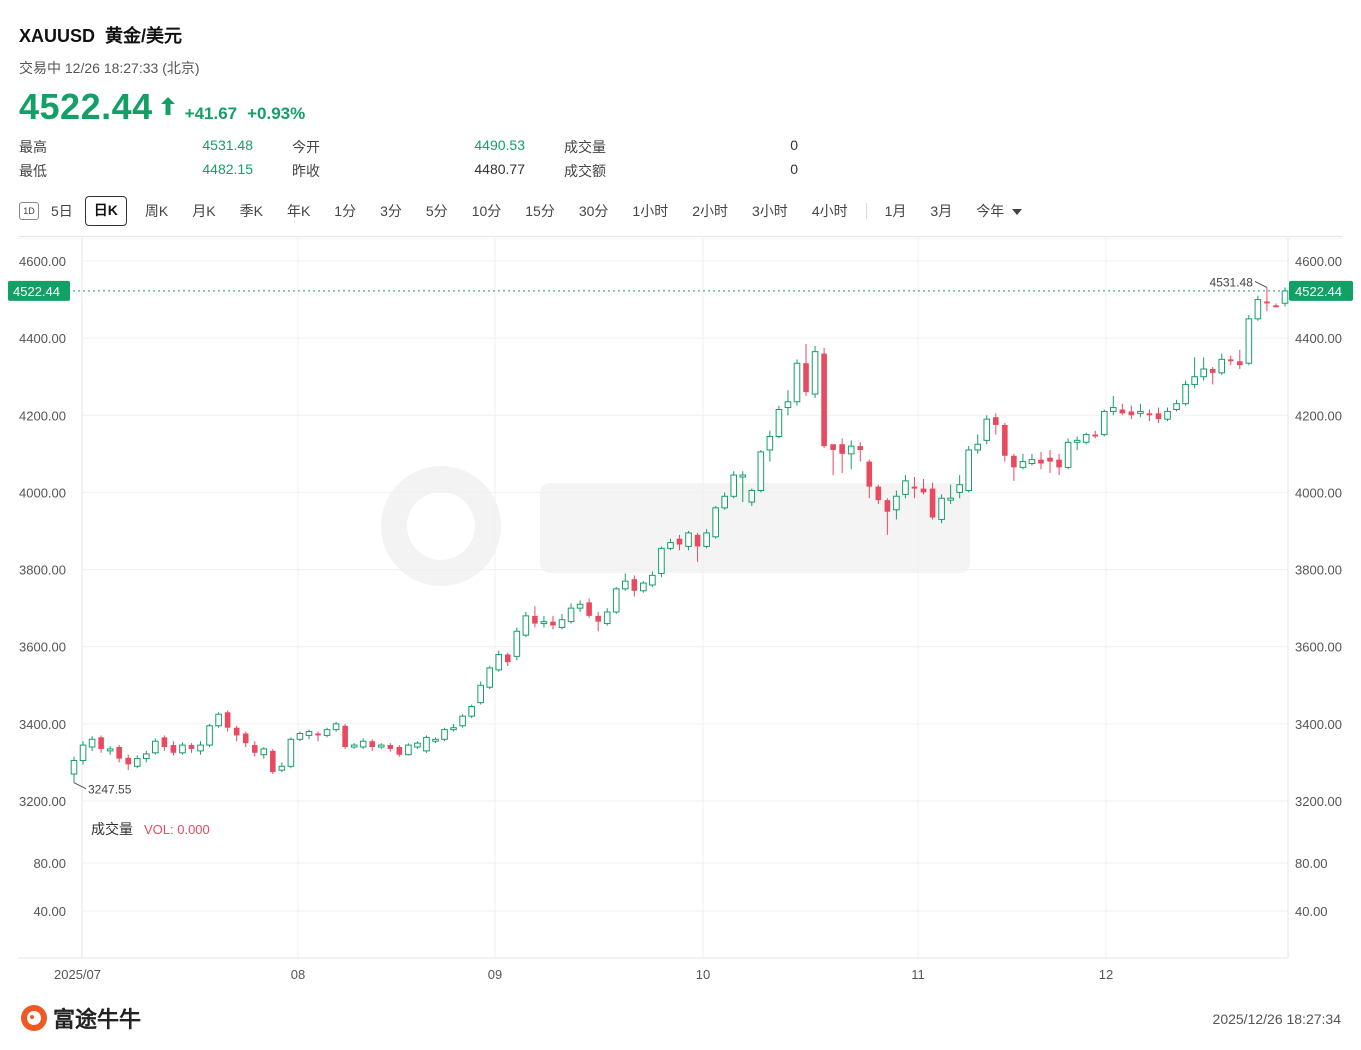  I want to click on y-tick-left: 4600.00, so click(42, 261).